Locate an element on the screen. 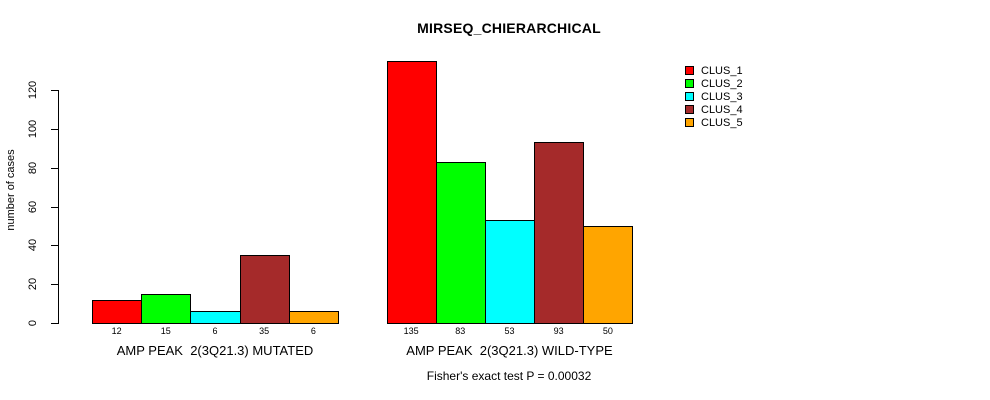 Image resolution: width=990 pixels, height=400 pixels. y-tick-label: 80 is located at coordinates (33, 167).